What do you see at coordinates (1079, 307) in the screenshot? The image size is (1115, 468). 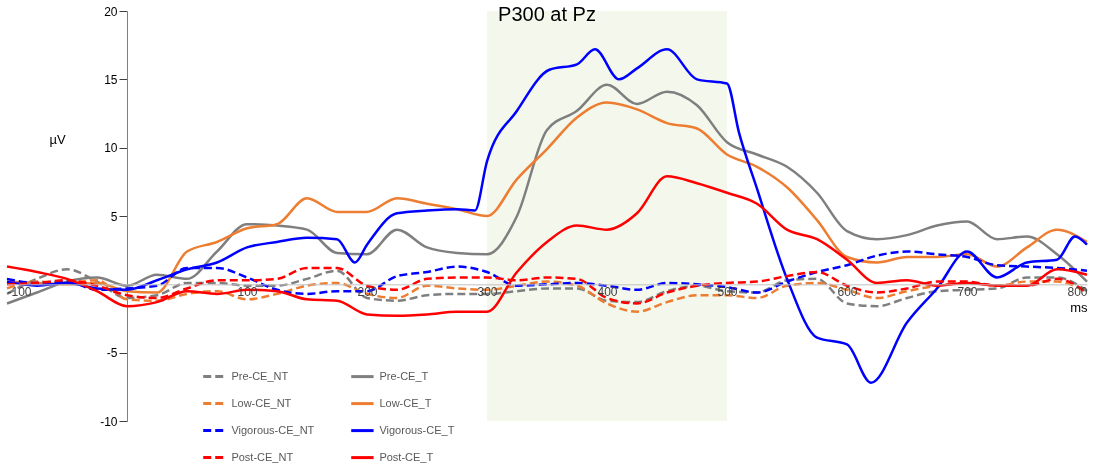 I see `x-axis-title: ms` at bounding box center [1079, 307].